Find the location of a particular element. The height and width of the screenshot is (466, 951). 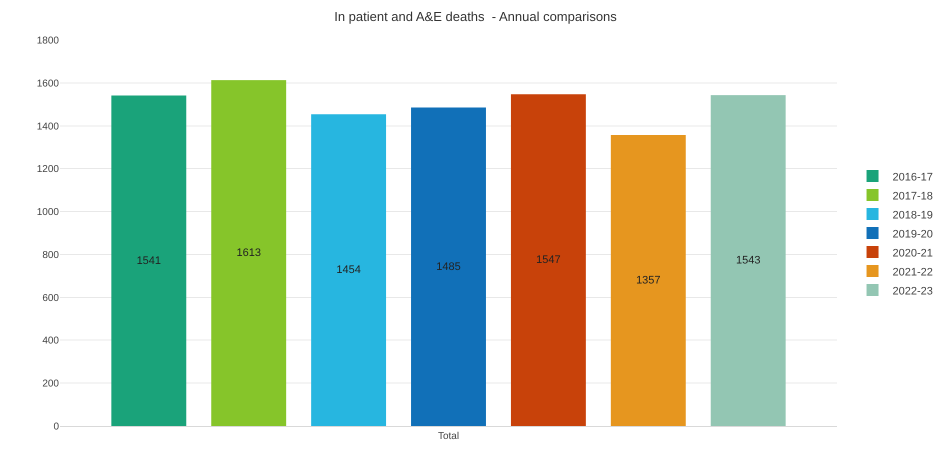

chart-title: In patient and A&E deaths - Annual comparisons is located at coordinates (476, 16).